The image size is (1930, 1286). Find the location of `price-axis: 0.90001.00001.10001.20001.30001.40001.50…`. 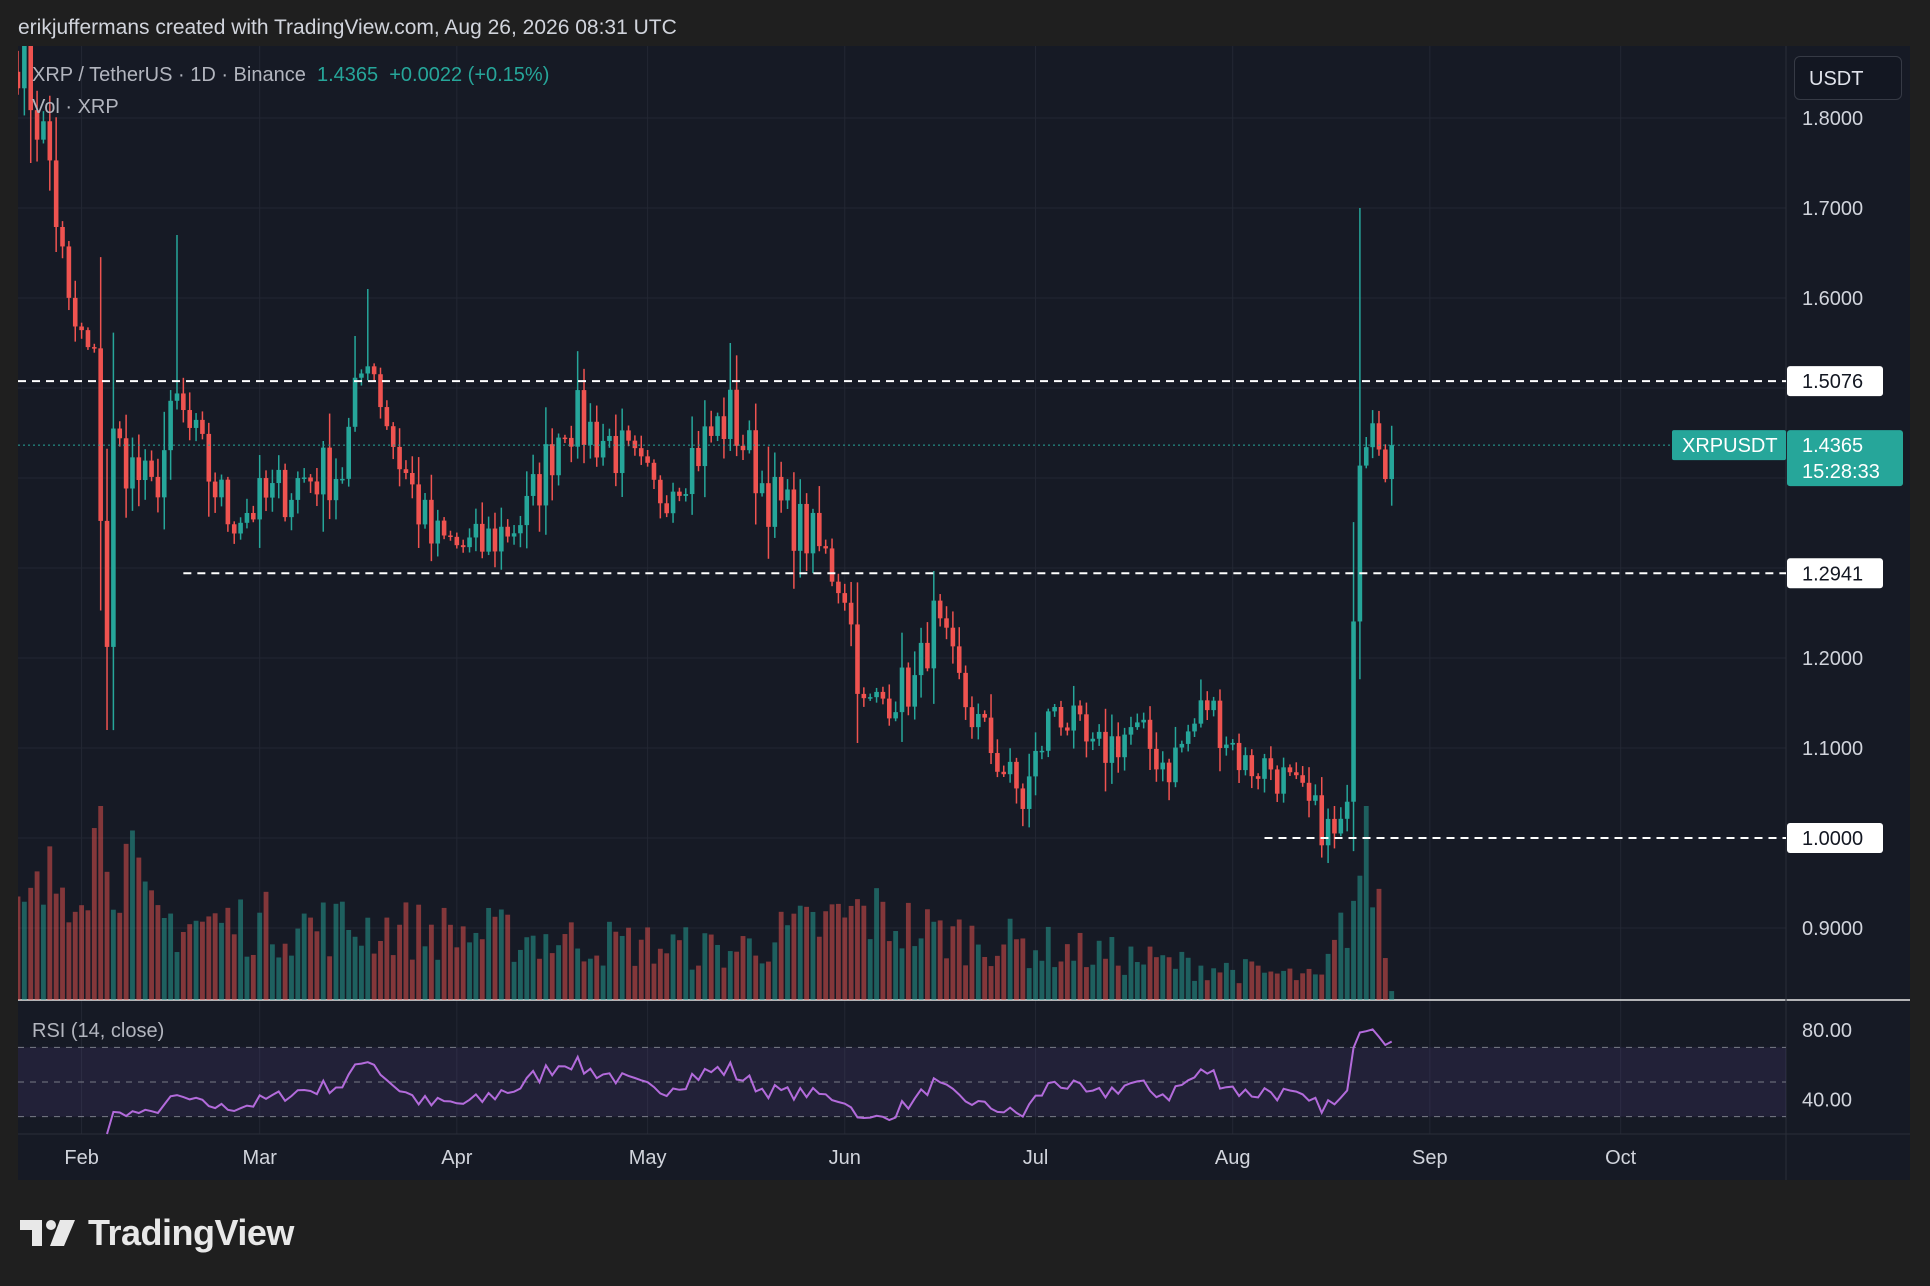

price-axis: 0.90001.00001.10001.20001.30001.40001.50… is located at coordinates (1832, 524).